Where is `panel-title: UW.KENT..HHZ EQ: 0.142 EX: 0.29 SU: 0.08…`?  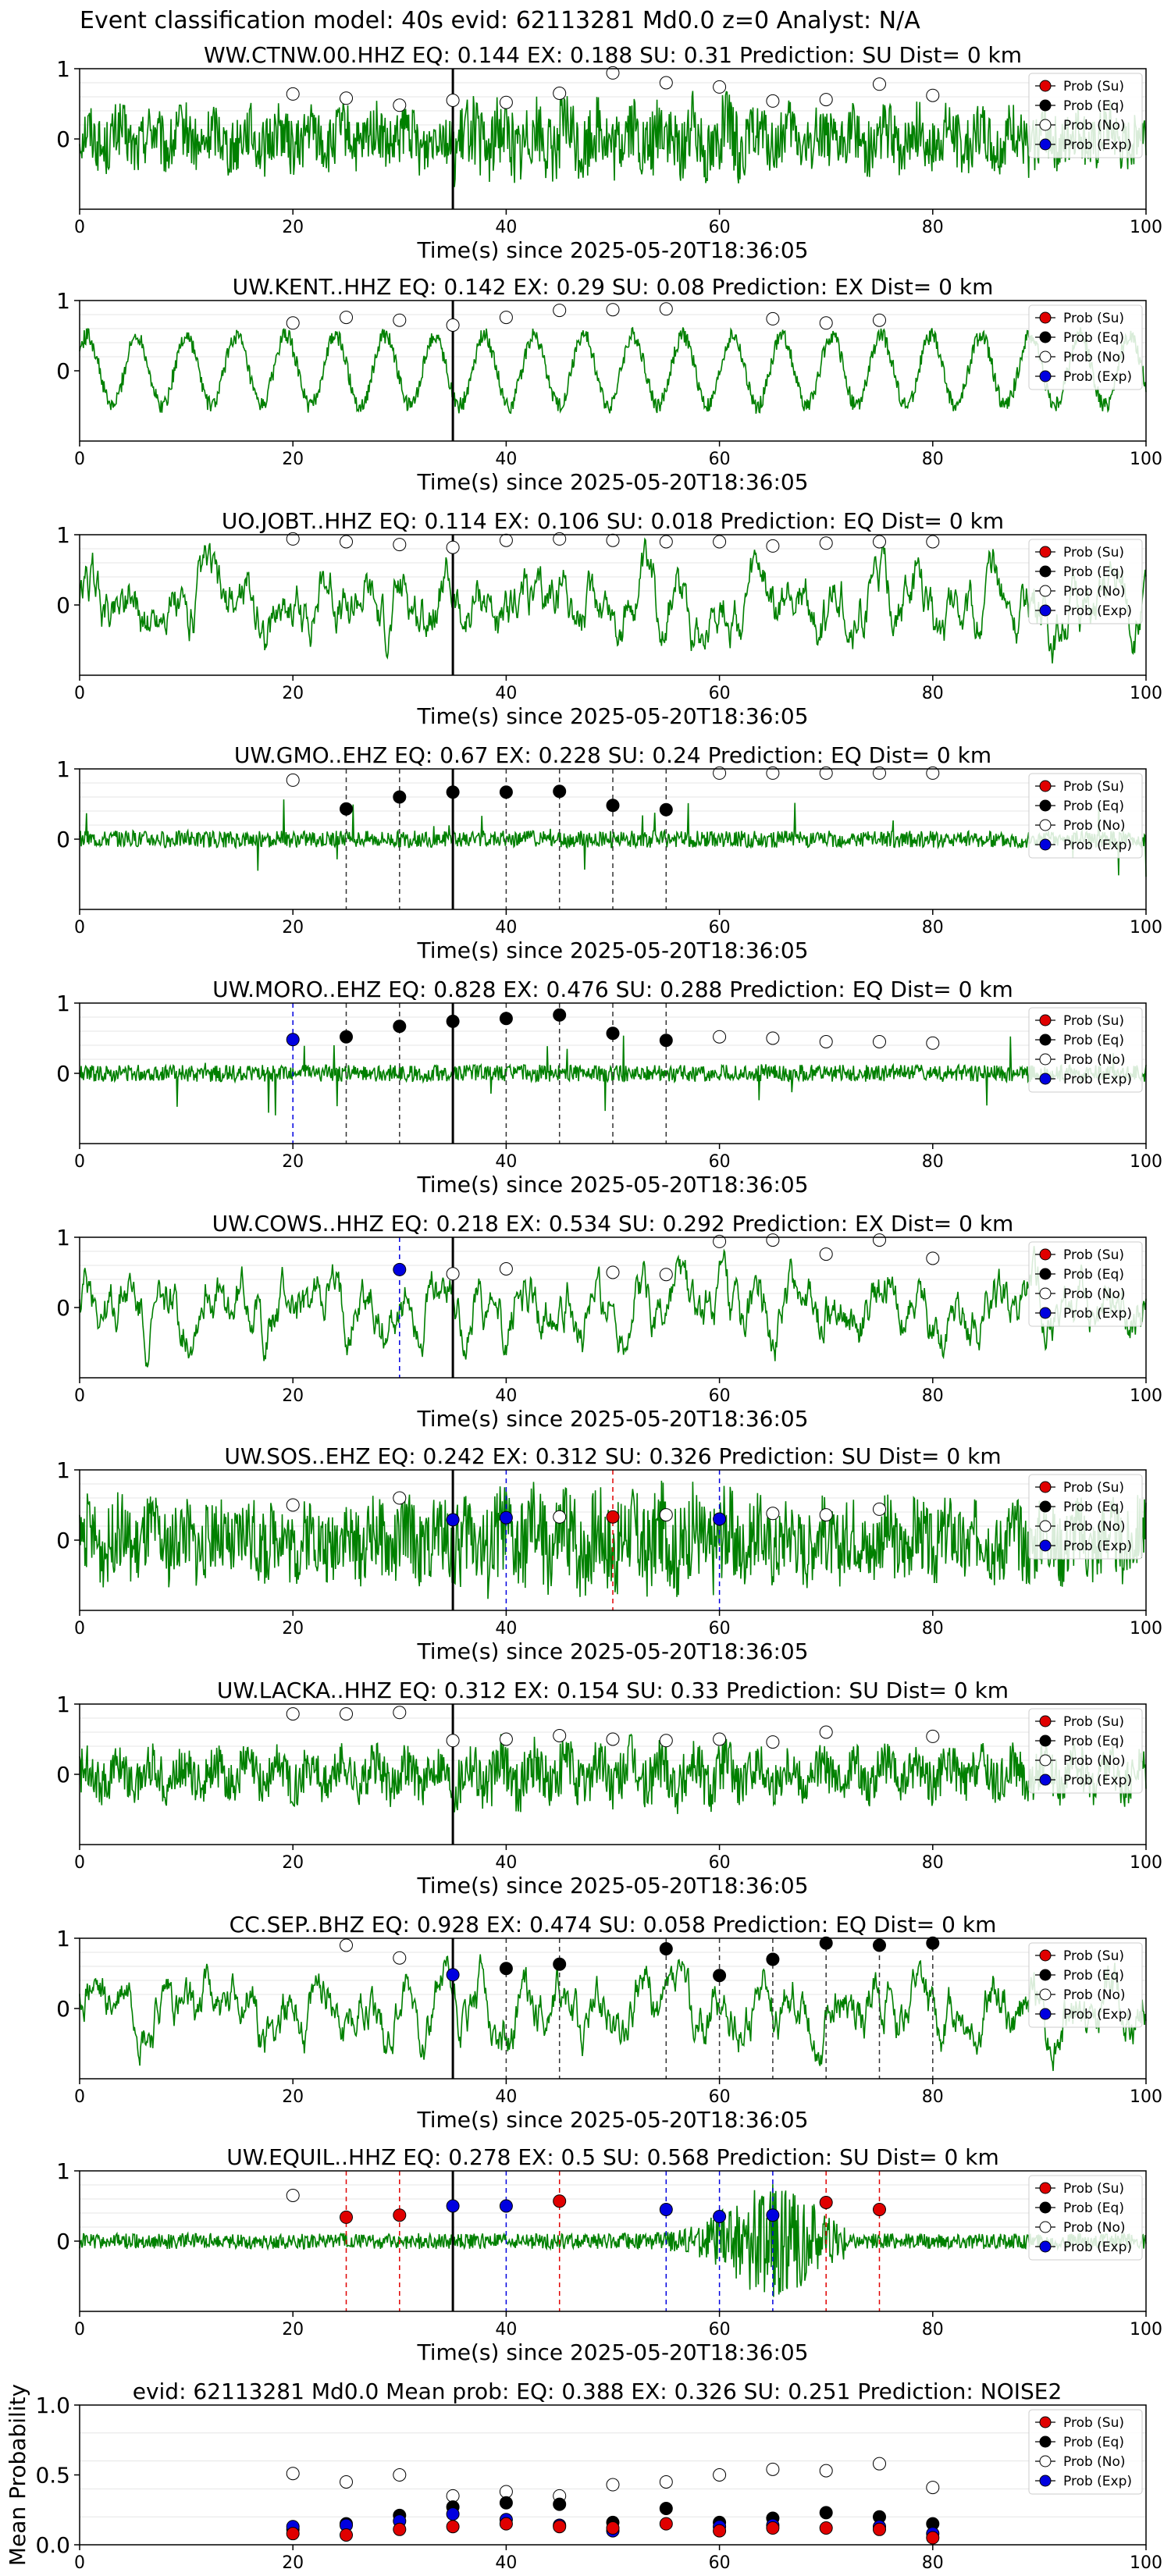 panel-title: UW.KENT..HHZ EQ: 0.142 EX: 0.29 SU: 0.08… is located at coordinates (613, 287).